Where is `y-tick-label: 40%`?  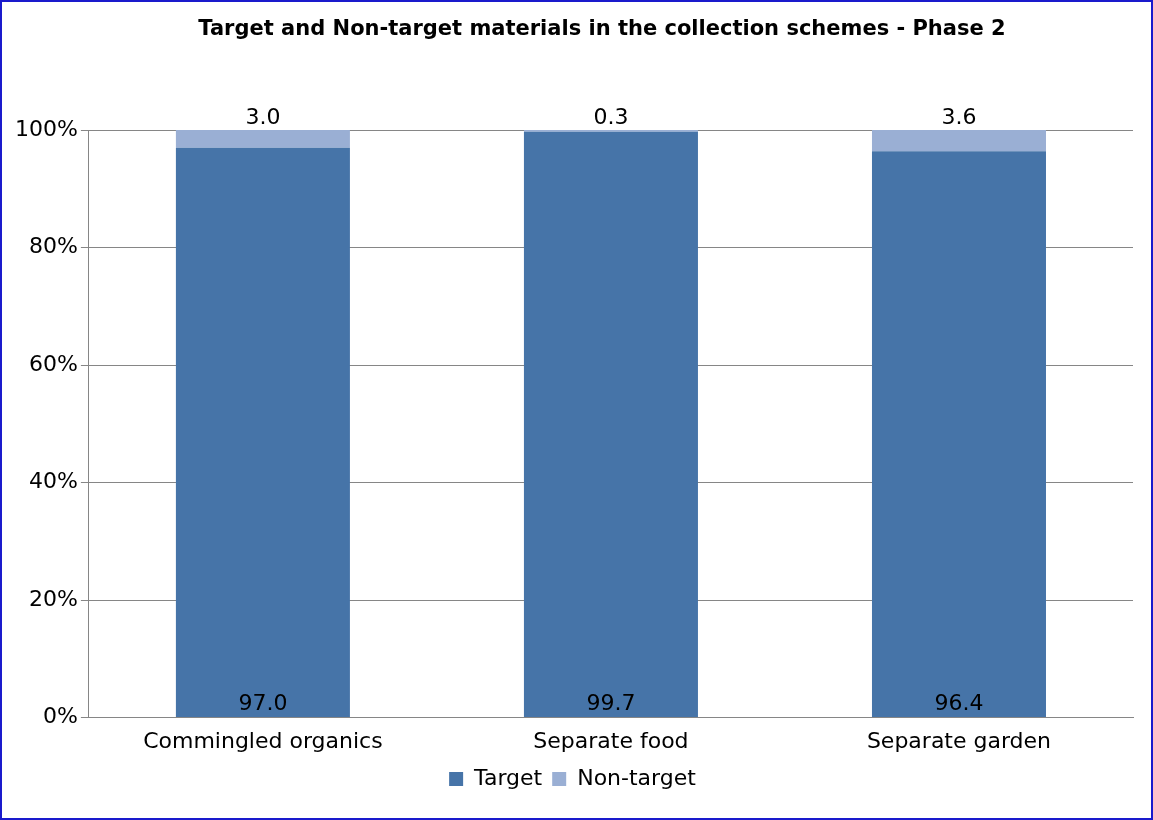 y-tick-label: 40% is located at coordinates (53, 481).